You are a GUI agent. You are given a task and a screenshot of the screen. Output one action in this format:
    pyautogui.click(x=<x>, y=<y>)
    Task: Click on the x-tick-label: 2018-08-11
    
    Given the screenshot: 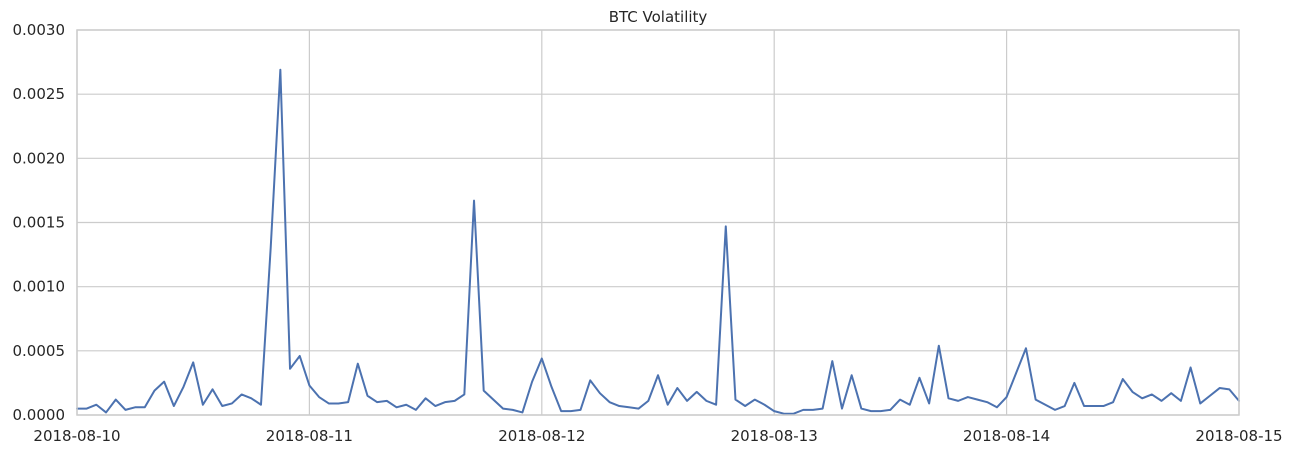 What is the action you would take?
    pyautogui.click(x=309, y=436)
    